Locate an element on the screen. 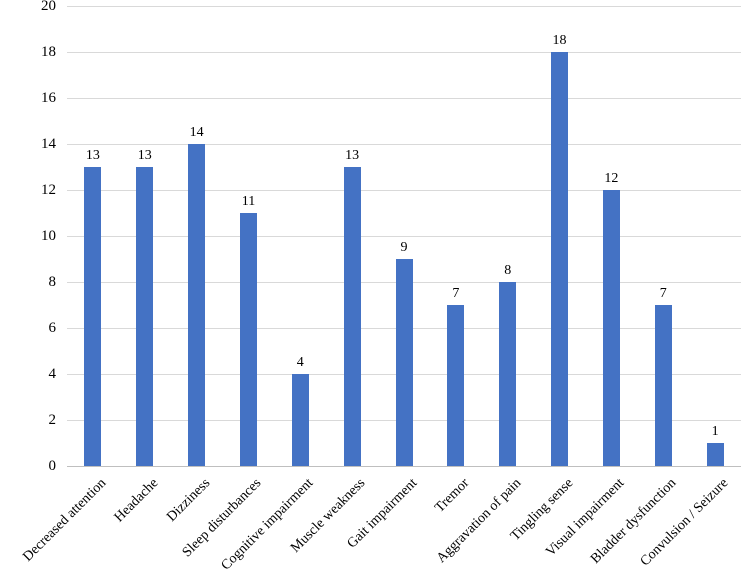 The height and width of the screenshot is (581, 741). y-axis-tick-label: 10 is located at coordinates (48, 236).